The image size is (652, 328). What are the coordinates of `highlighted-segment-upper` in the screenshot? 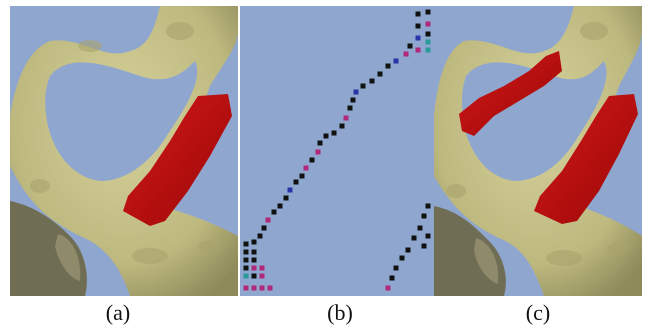 It's located at (510, 93).